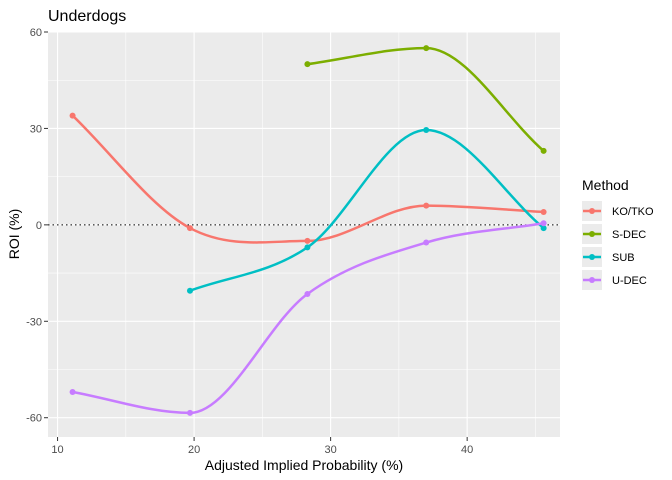 The width and height of the screenshot is (672, 480). What do you see at coordinates (304, 465) in the screenshot?
I see `x-axis-label: Adjusted Implied Probability (%)` at bounding box center [304, 465].